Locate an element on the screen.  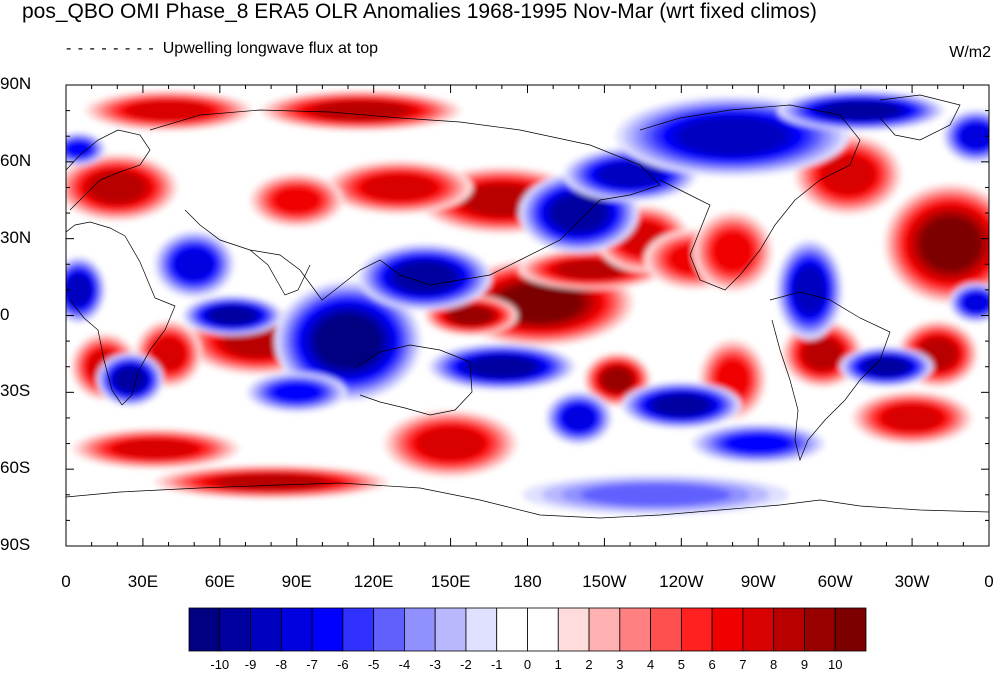
lat-label: 90S is located at coordinates (15, 544).